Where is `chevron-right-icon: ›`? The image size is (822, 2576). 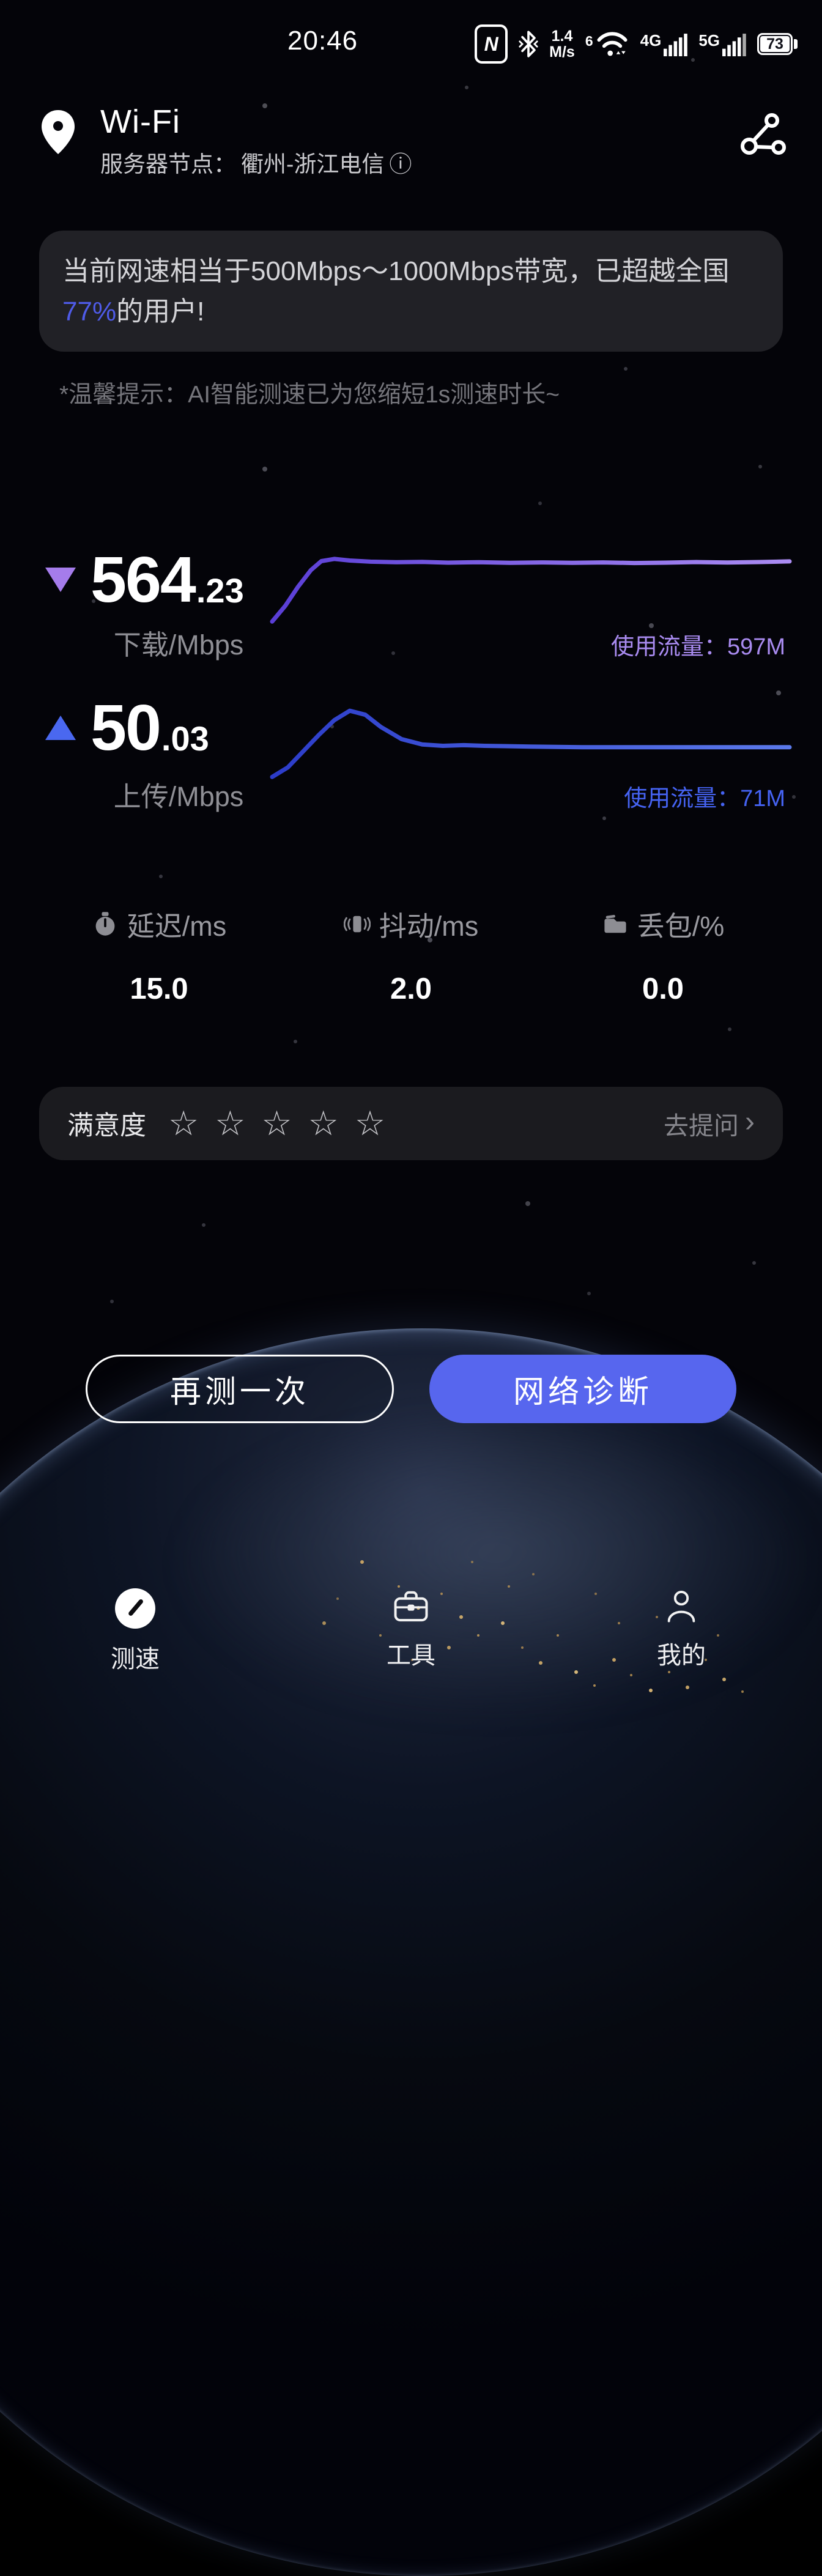
chevron-right-icon: › is located at coordinates (750, 1121).